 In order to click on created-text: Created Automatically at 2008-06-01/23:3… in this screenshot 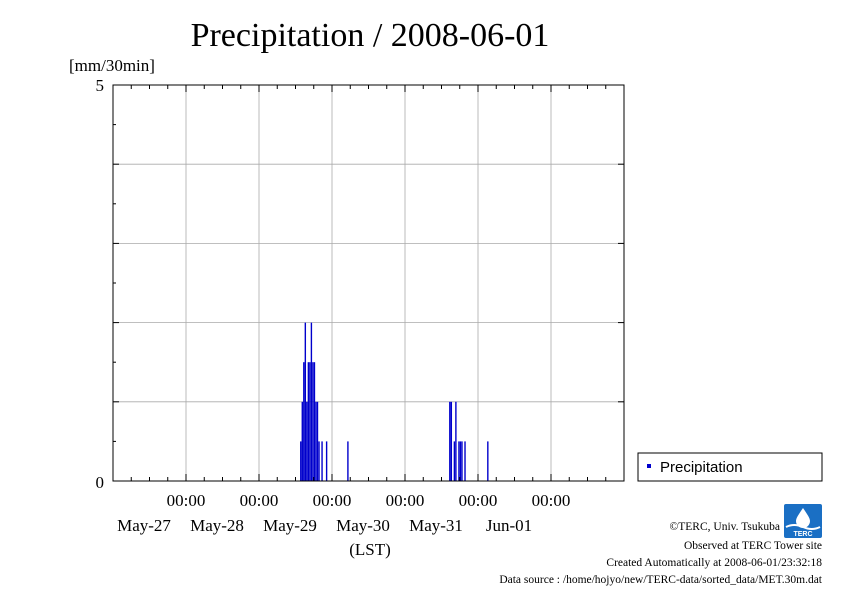, I will do `click(714, 563)`.